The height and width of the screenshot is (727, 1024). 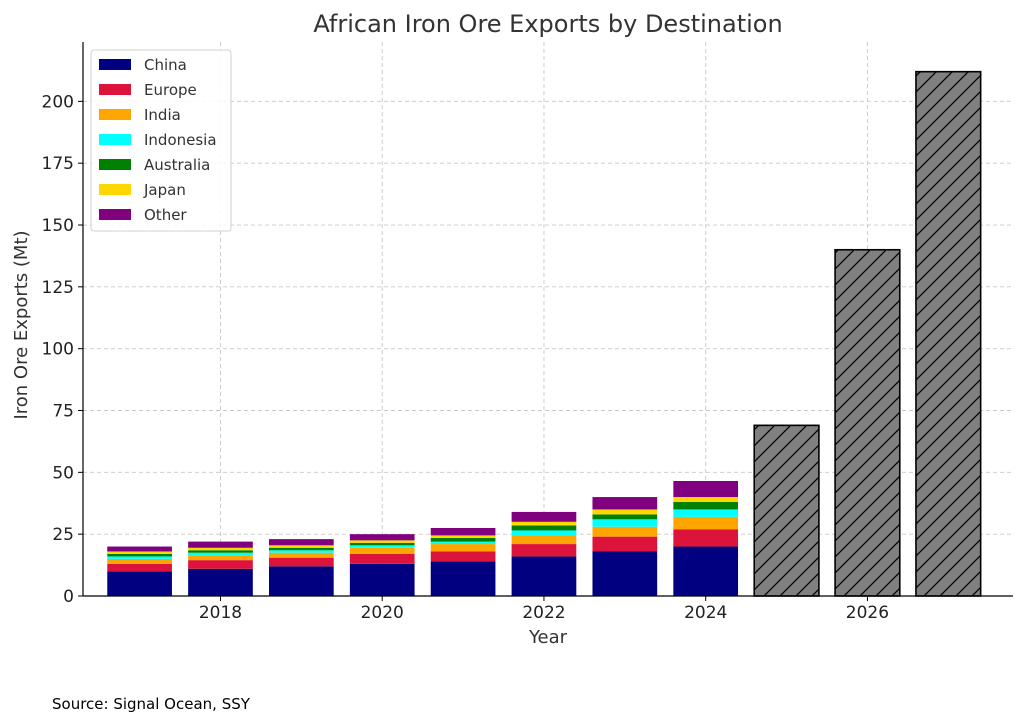 I want to click on x-tick-label: 2026, so click(x=867, y=613).